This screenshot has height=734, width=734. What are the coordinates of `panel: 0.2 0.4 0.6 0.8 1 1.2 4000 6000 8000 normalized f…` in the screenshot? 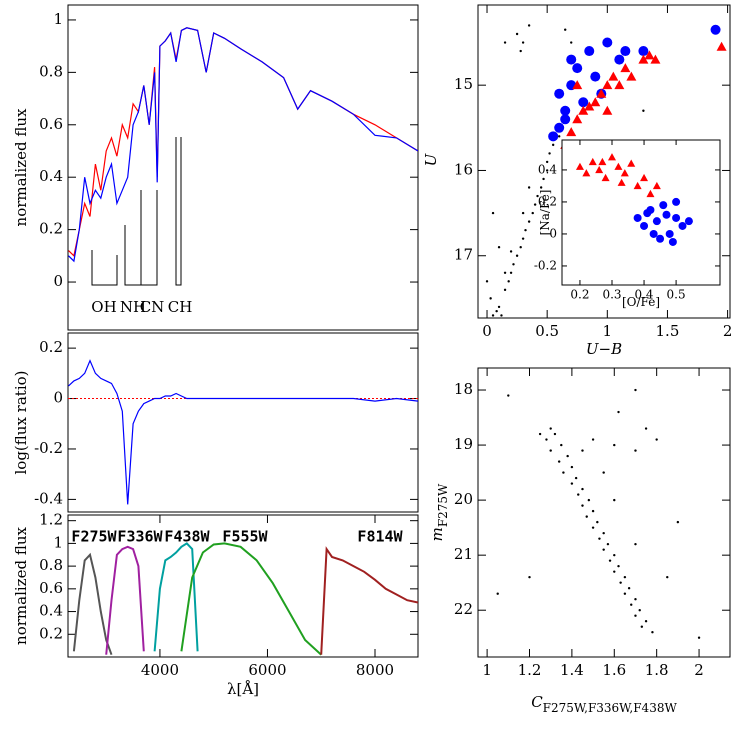 It's located at (215, 604).